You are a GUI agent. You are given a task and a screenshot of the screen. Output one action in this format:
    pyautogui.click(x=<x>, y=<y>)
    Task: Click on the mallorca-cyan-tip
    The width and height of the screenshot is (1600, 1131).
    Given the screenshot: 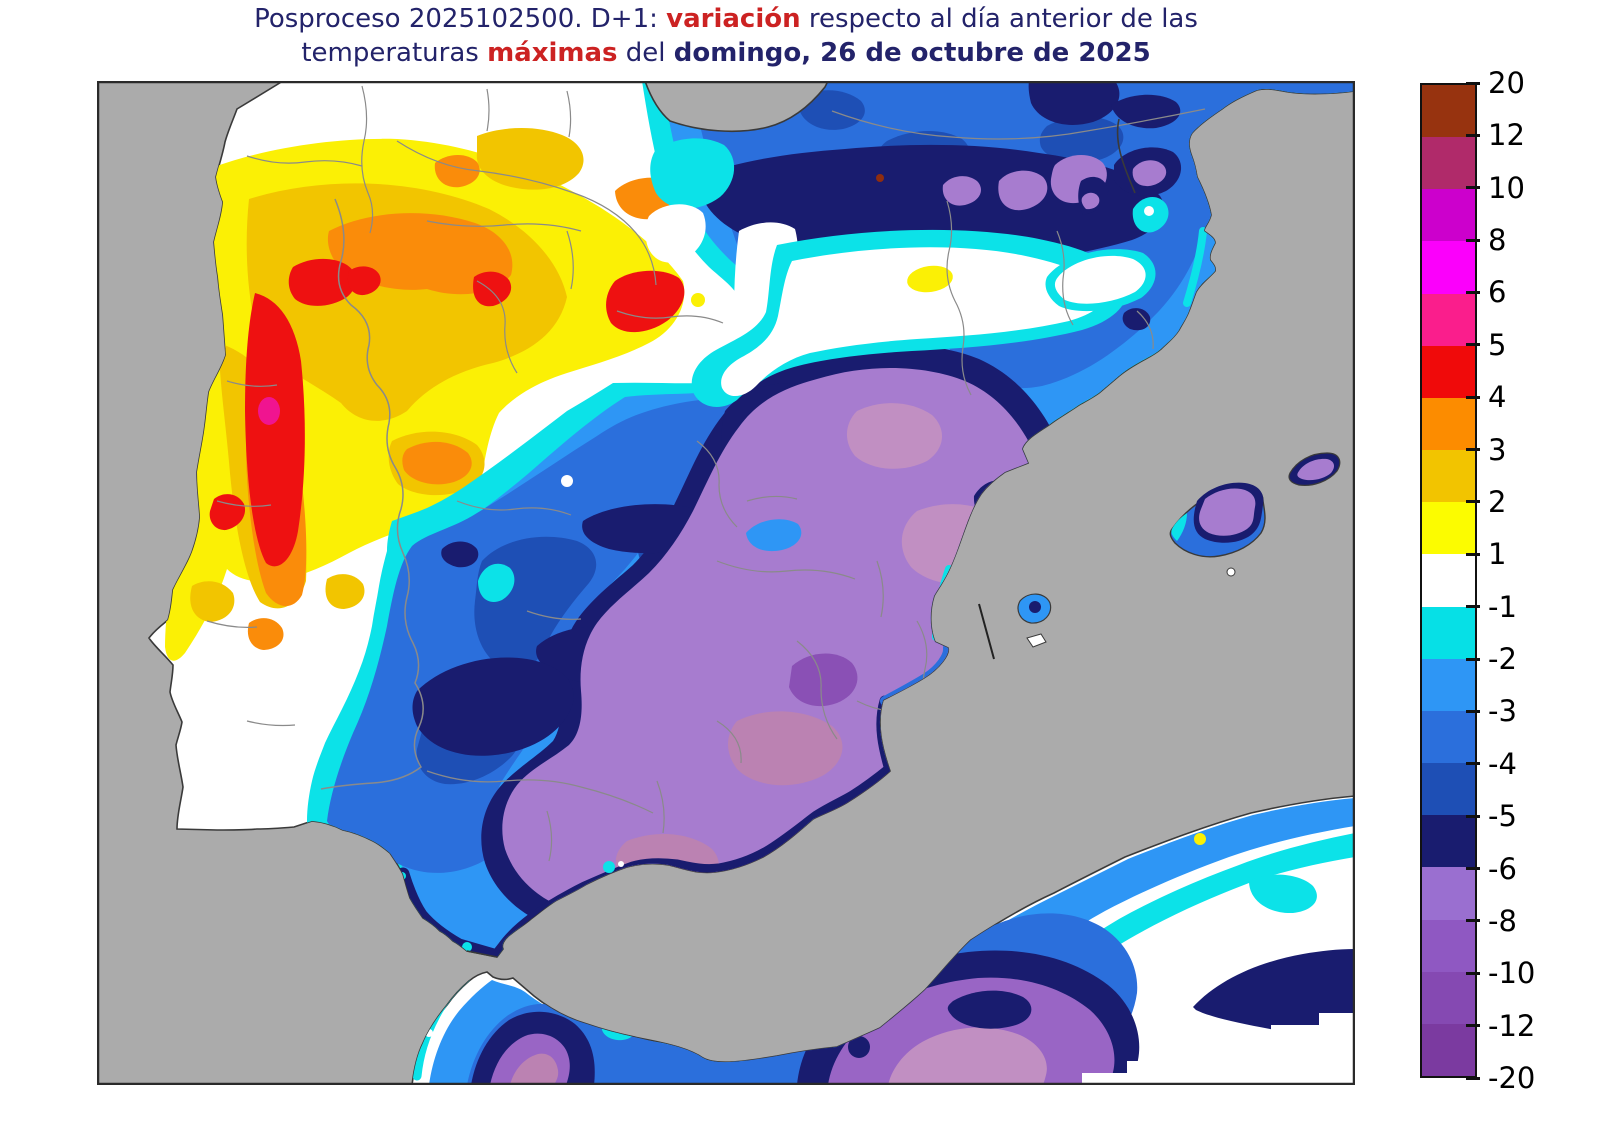 What is the action you would take?
    pyautogui.click(x=1179, y=527)
    